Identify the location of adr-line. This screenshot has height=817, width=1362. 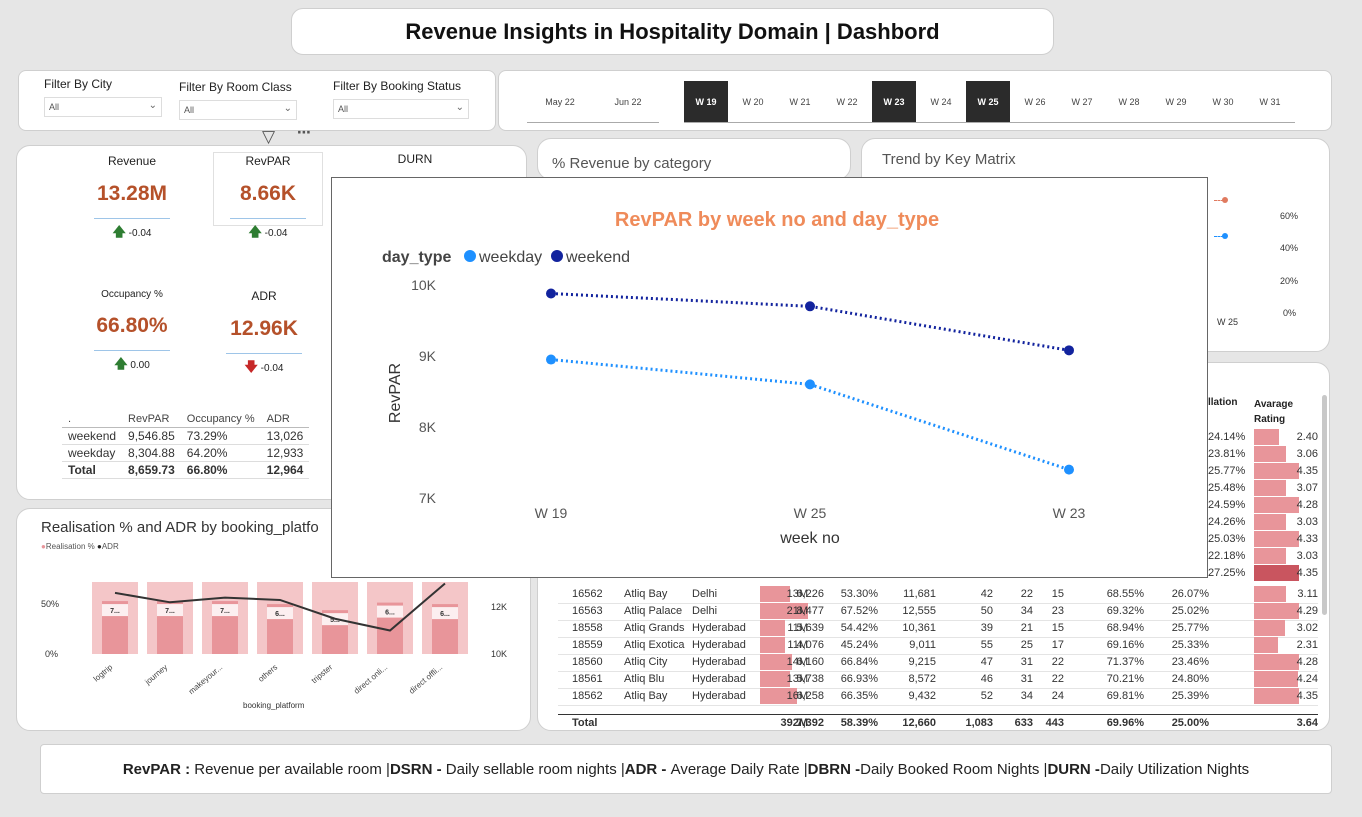
(280, 607).